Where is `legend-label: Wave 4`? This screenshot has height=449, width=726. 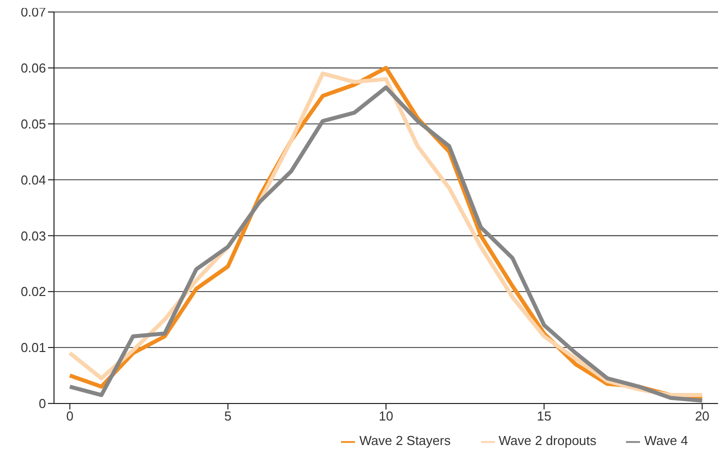
legend-label: Wave 4 is located at coordinates (666, 440).